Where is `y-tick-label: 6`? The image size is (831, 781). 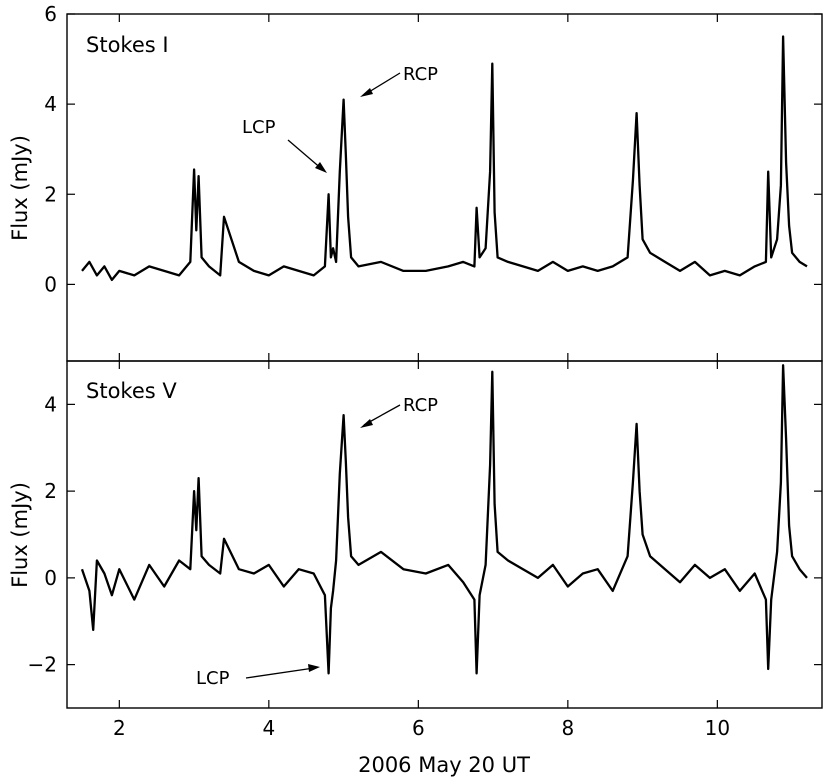
y-tick-label: 6 is located at coordinates (50, 14).